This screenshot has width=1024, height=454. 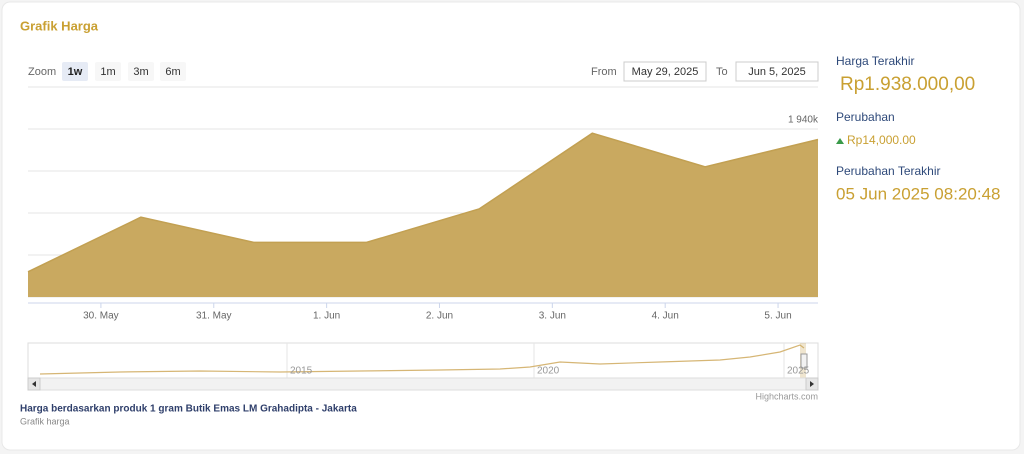 I want to click on scrollbar, so click(x=423, y=384).